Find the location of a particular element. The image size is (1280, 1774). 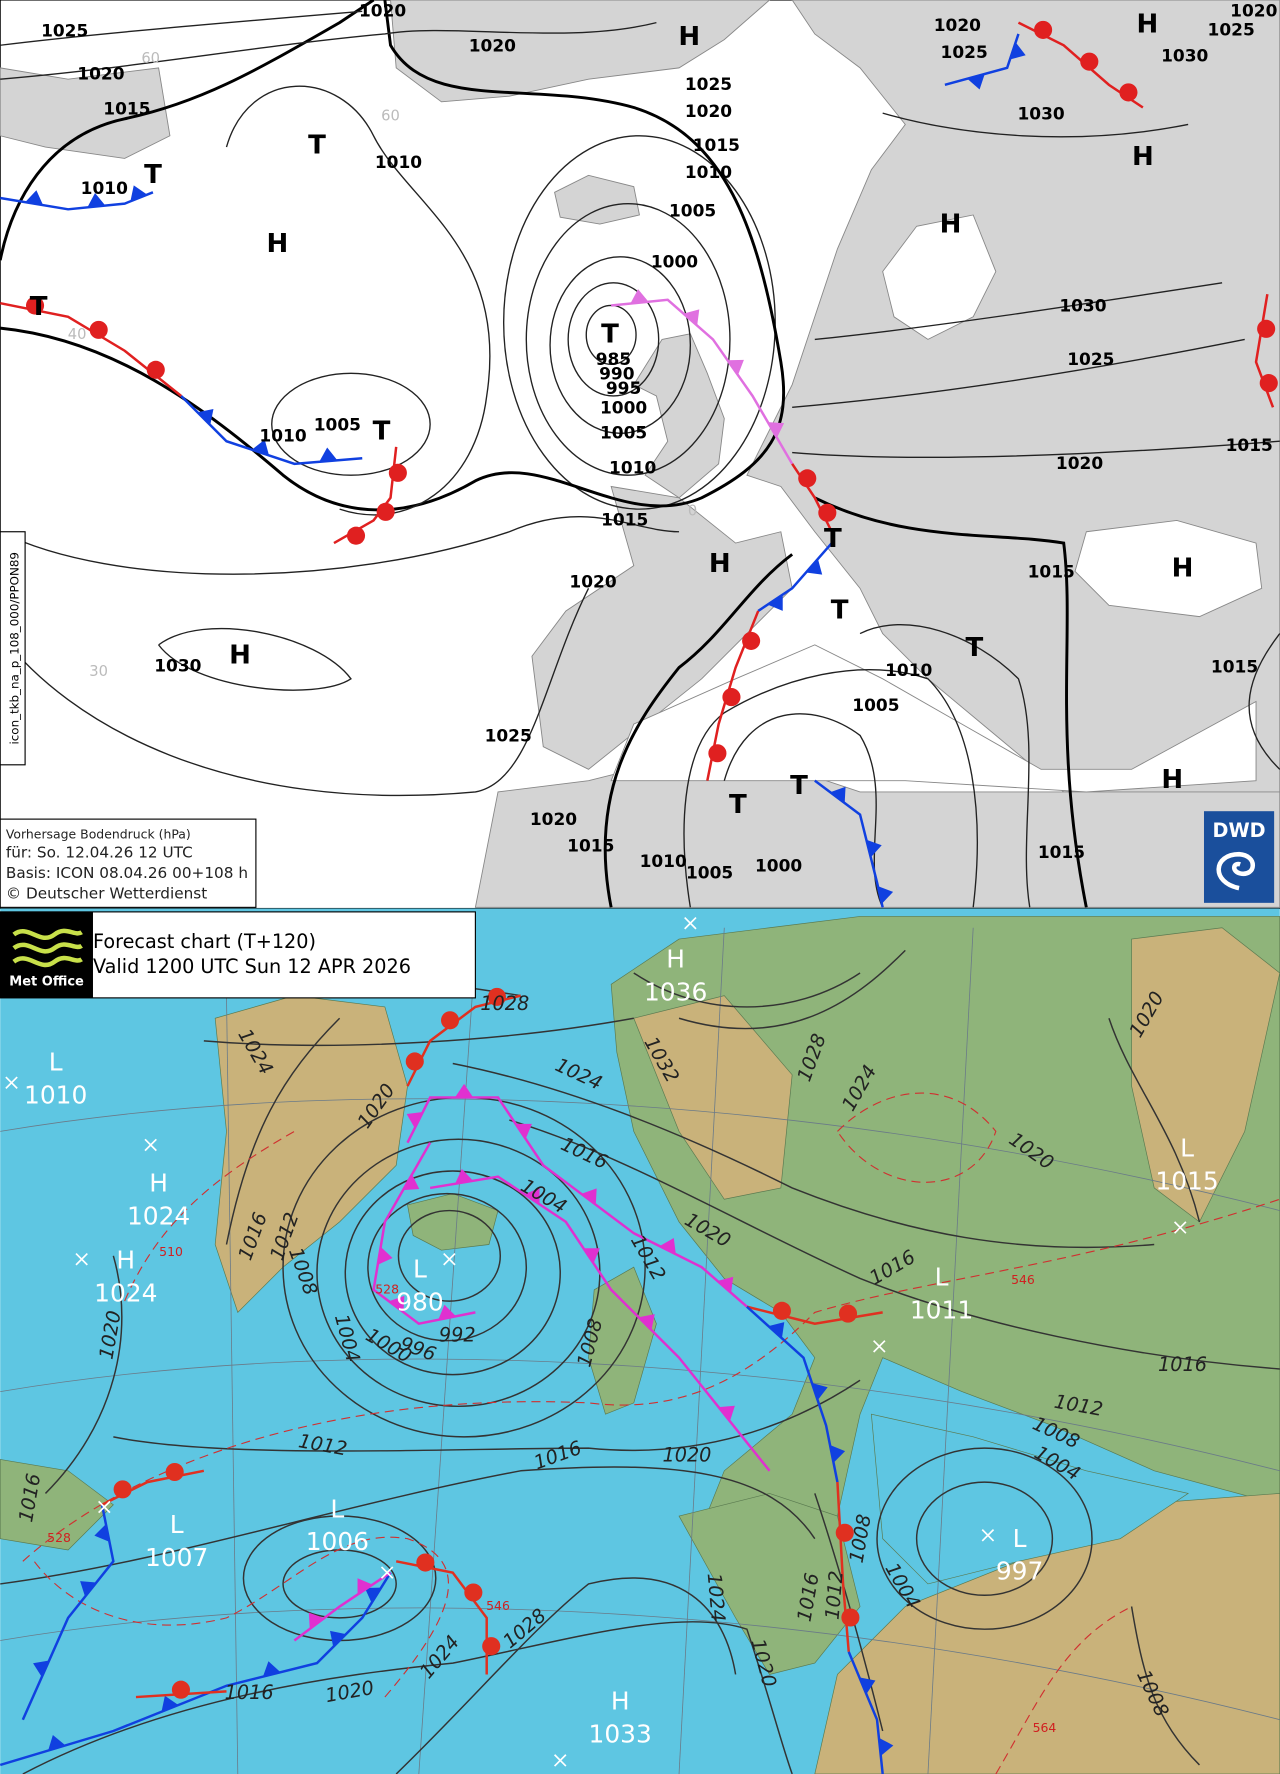

header-line: Forecast chart (T+120) is located at coordinates (204, 941).